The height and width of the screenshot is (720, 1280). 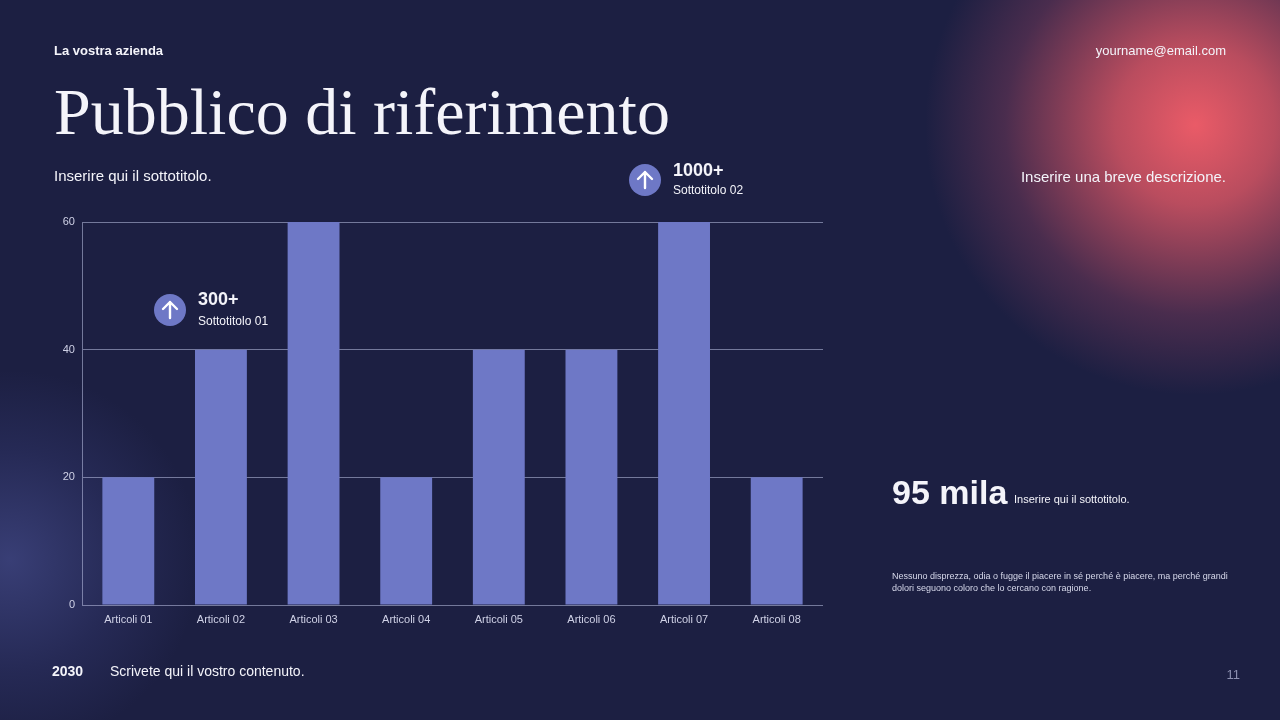 I want to click on x-tick-label: Articoli 04, so click(x=406, y=618).